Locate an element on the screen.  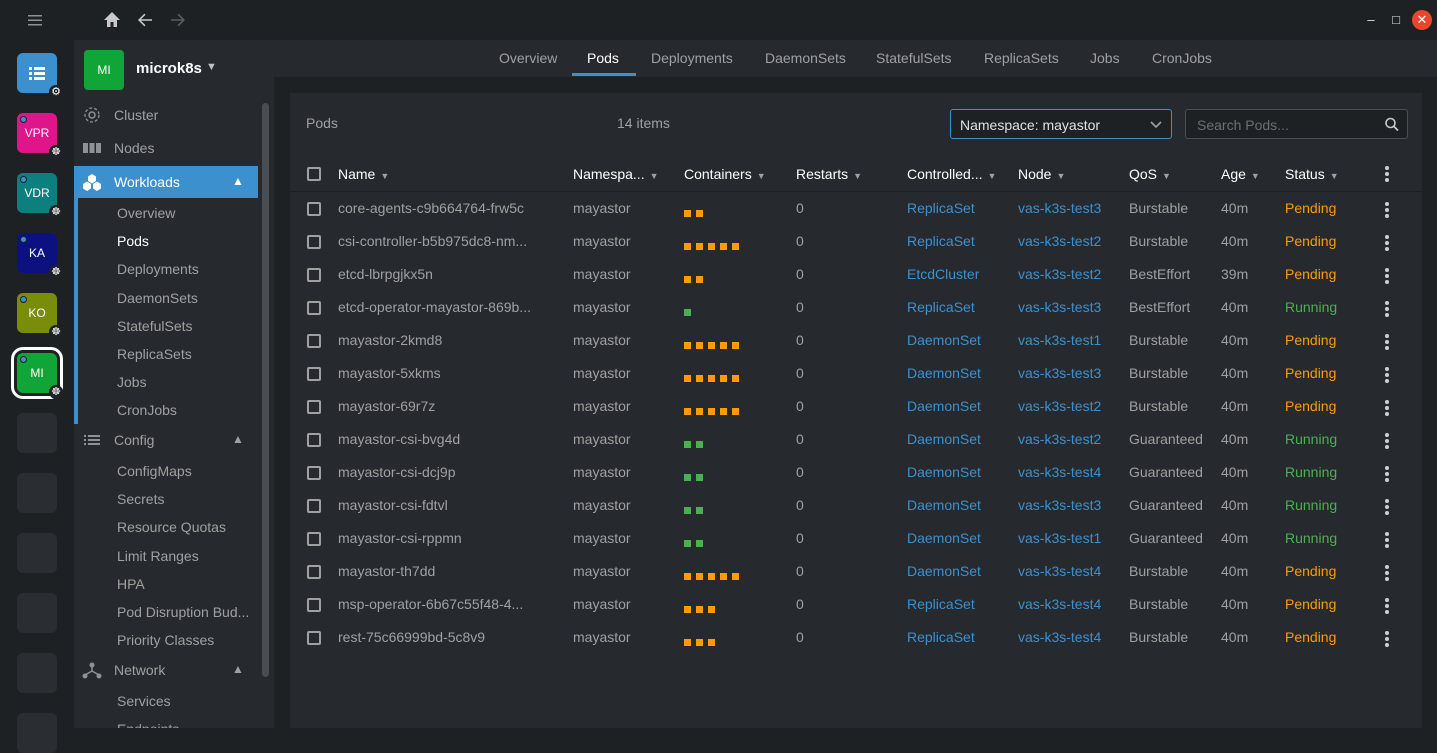
column-header-namespa: Namespa... ▼ is located at coordinates (616, 174).